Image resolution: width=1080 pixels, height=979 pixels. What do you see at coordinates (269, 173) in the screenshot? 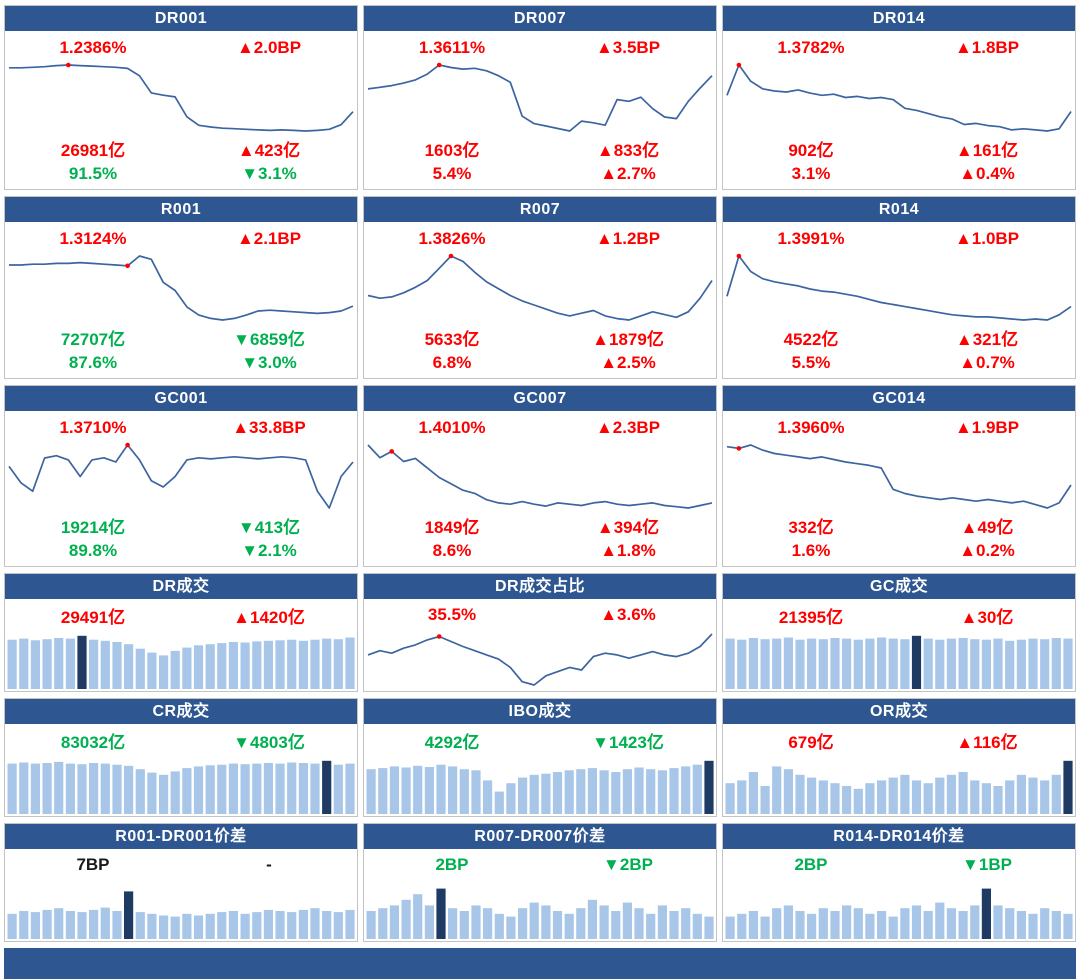
I see `dr001-share-change: ▼3.1%` at bounding box center [269, 173].